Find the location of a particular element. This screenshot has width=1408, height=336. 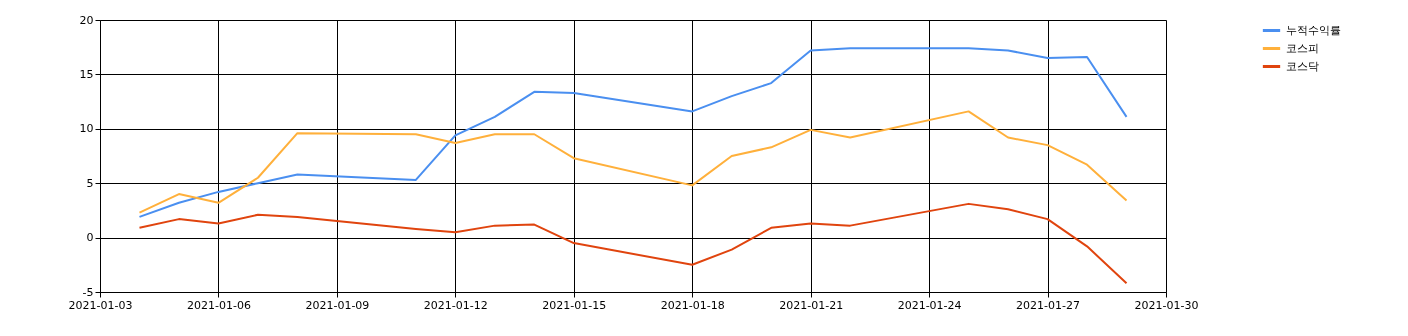

y-tick-label: 5 is located at coordinates (90, 183).